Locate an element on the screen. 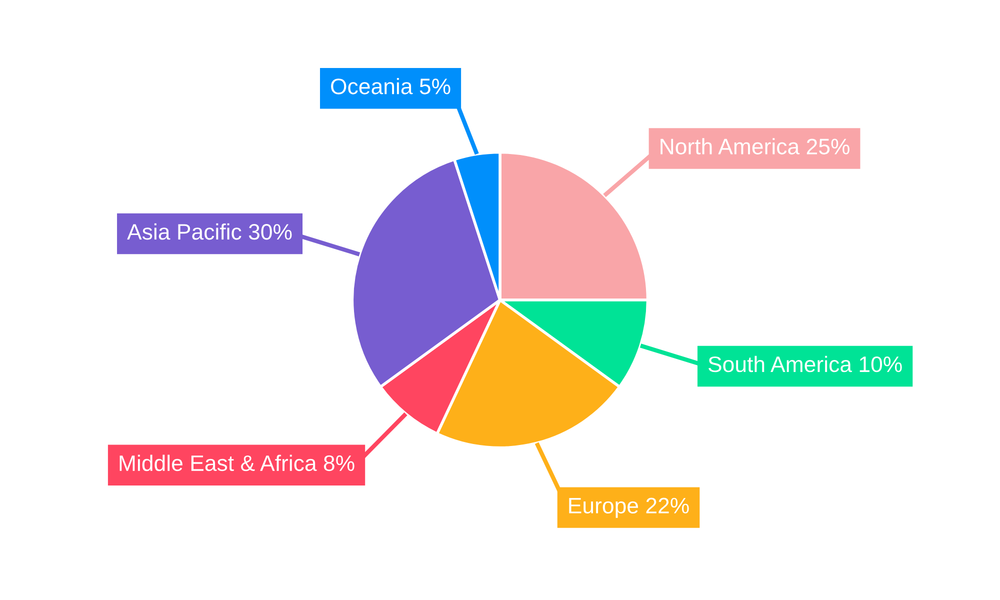 This screenshot has height=600, width=1000. slice-label: Europe 22% is located at coordinates (629, 508).